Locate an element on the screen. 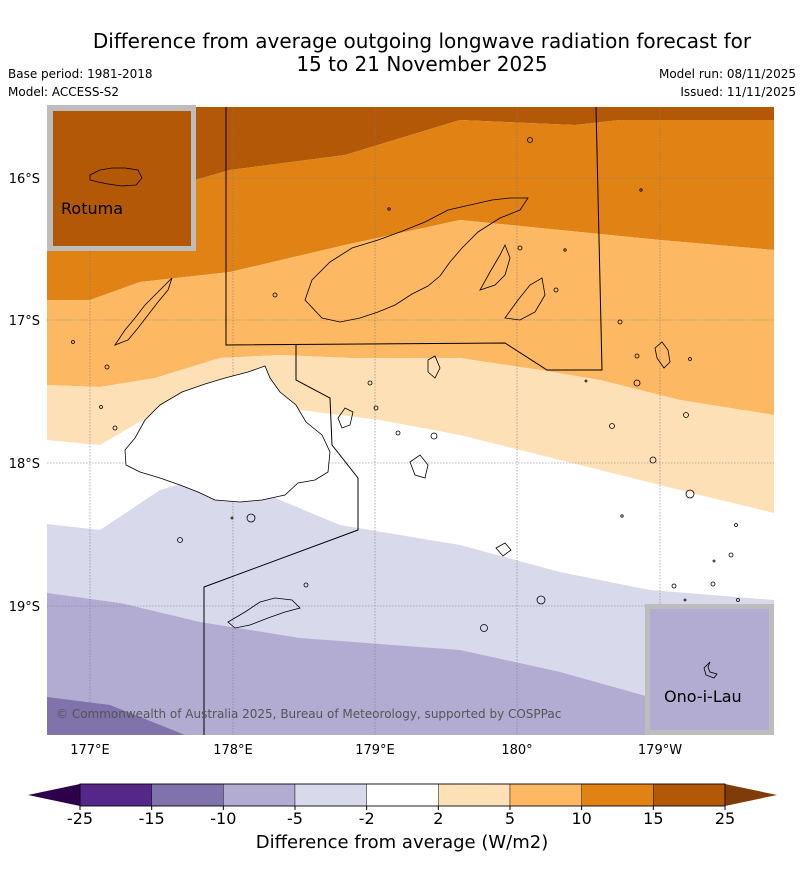 The height and width of the screenshot is (896, 804). lon-label: 179°E is located at coordinates (375, 750).